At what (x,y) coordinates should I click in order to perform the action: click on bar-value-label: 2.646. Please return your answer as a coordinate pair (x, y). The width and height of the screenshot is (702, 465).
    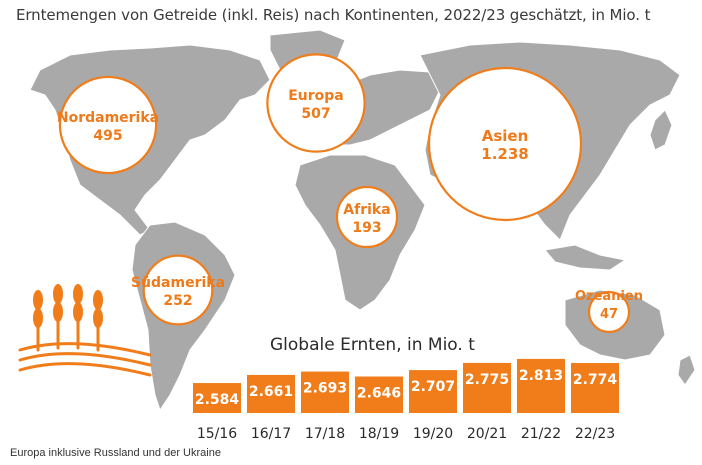
    Looking at the image, I should click on (379, 394).